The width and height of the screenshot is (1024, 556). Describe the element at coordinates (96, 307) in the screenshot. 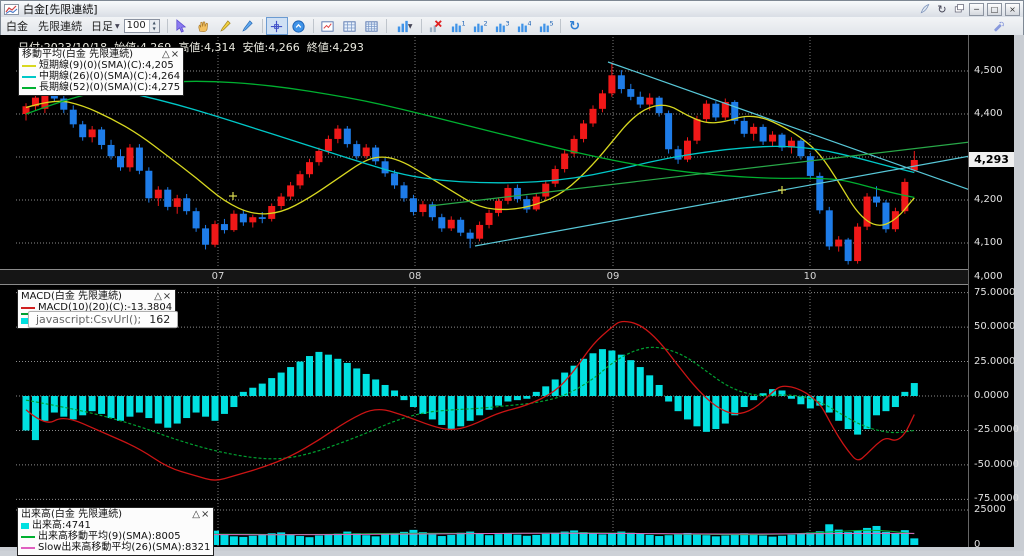

I see `legend-row: MACD(10)(20)(C):-13.3804` at that location.